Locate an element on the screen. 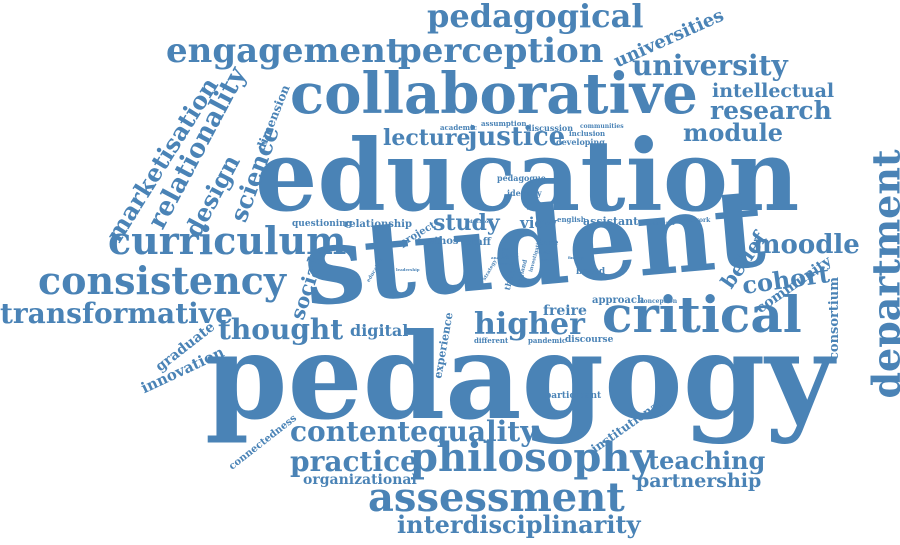  word-partnership: partnership is located at coordinates (699, 481).